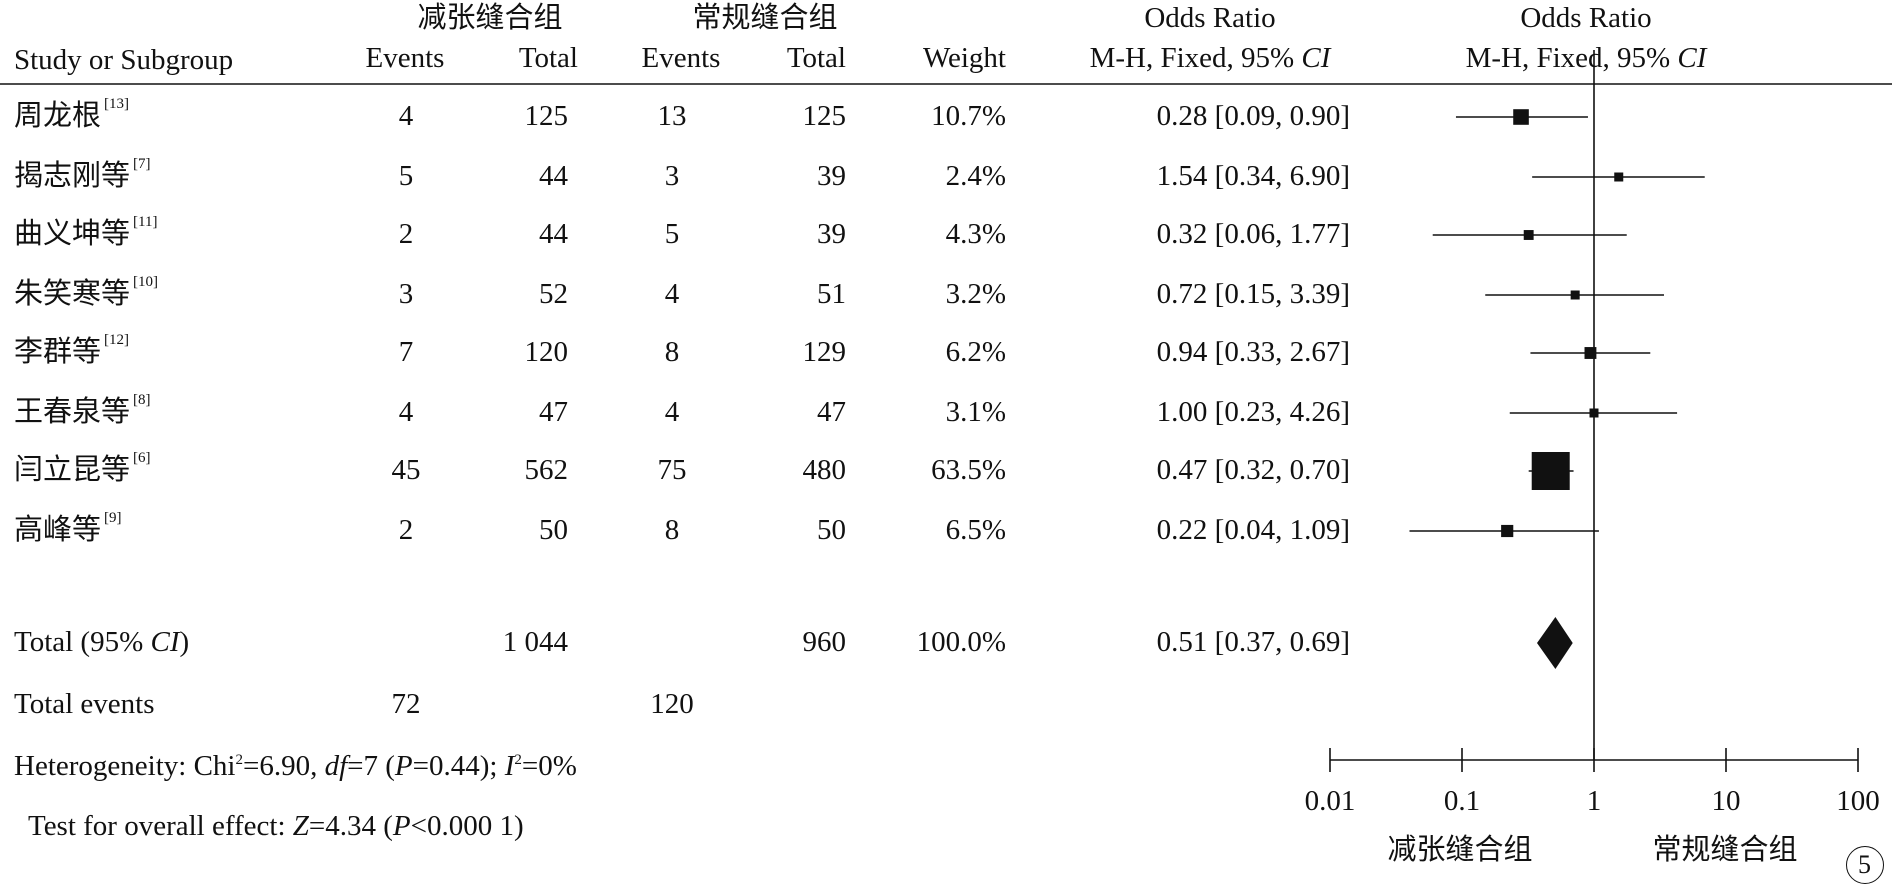 This screenshot has width=1892, height=892. Describe the element at coordinates (672, 234) in the screenshot. I see `group2-events: 5` at that location.